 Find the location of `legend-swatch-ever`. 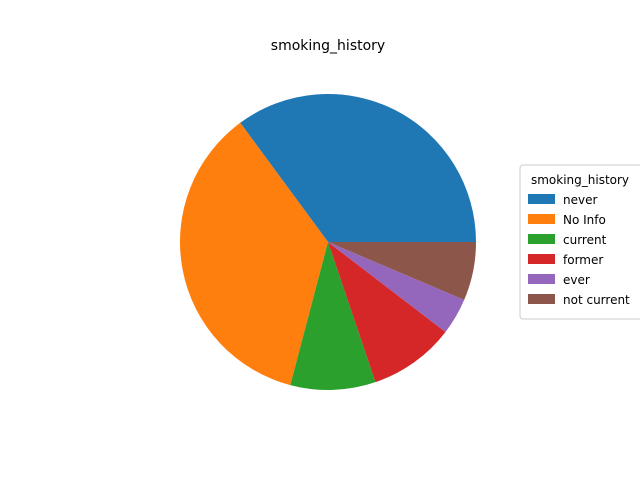

legend-swatch-ever is located at coordinates (541, 279).